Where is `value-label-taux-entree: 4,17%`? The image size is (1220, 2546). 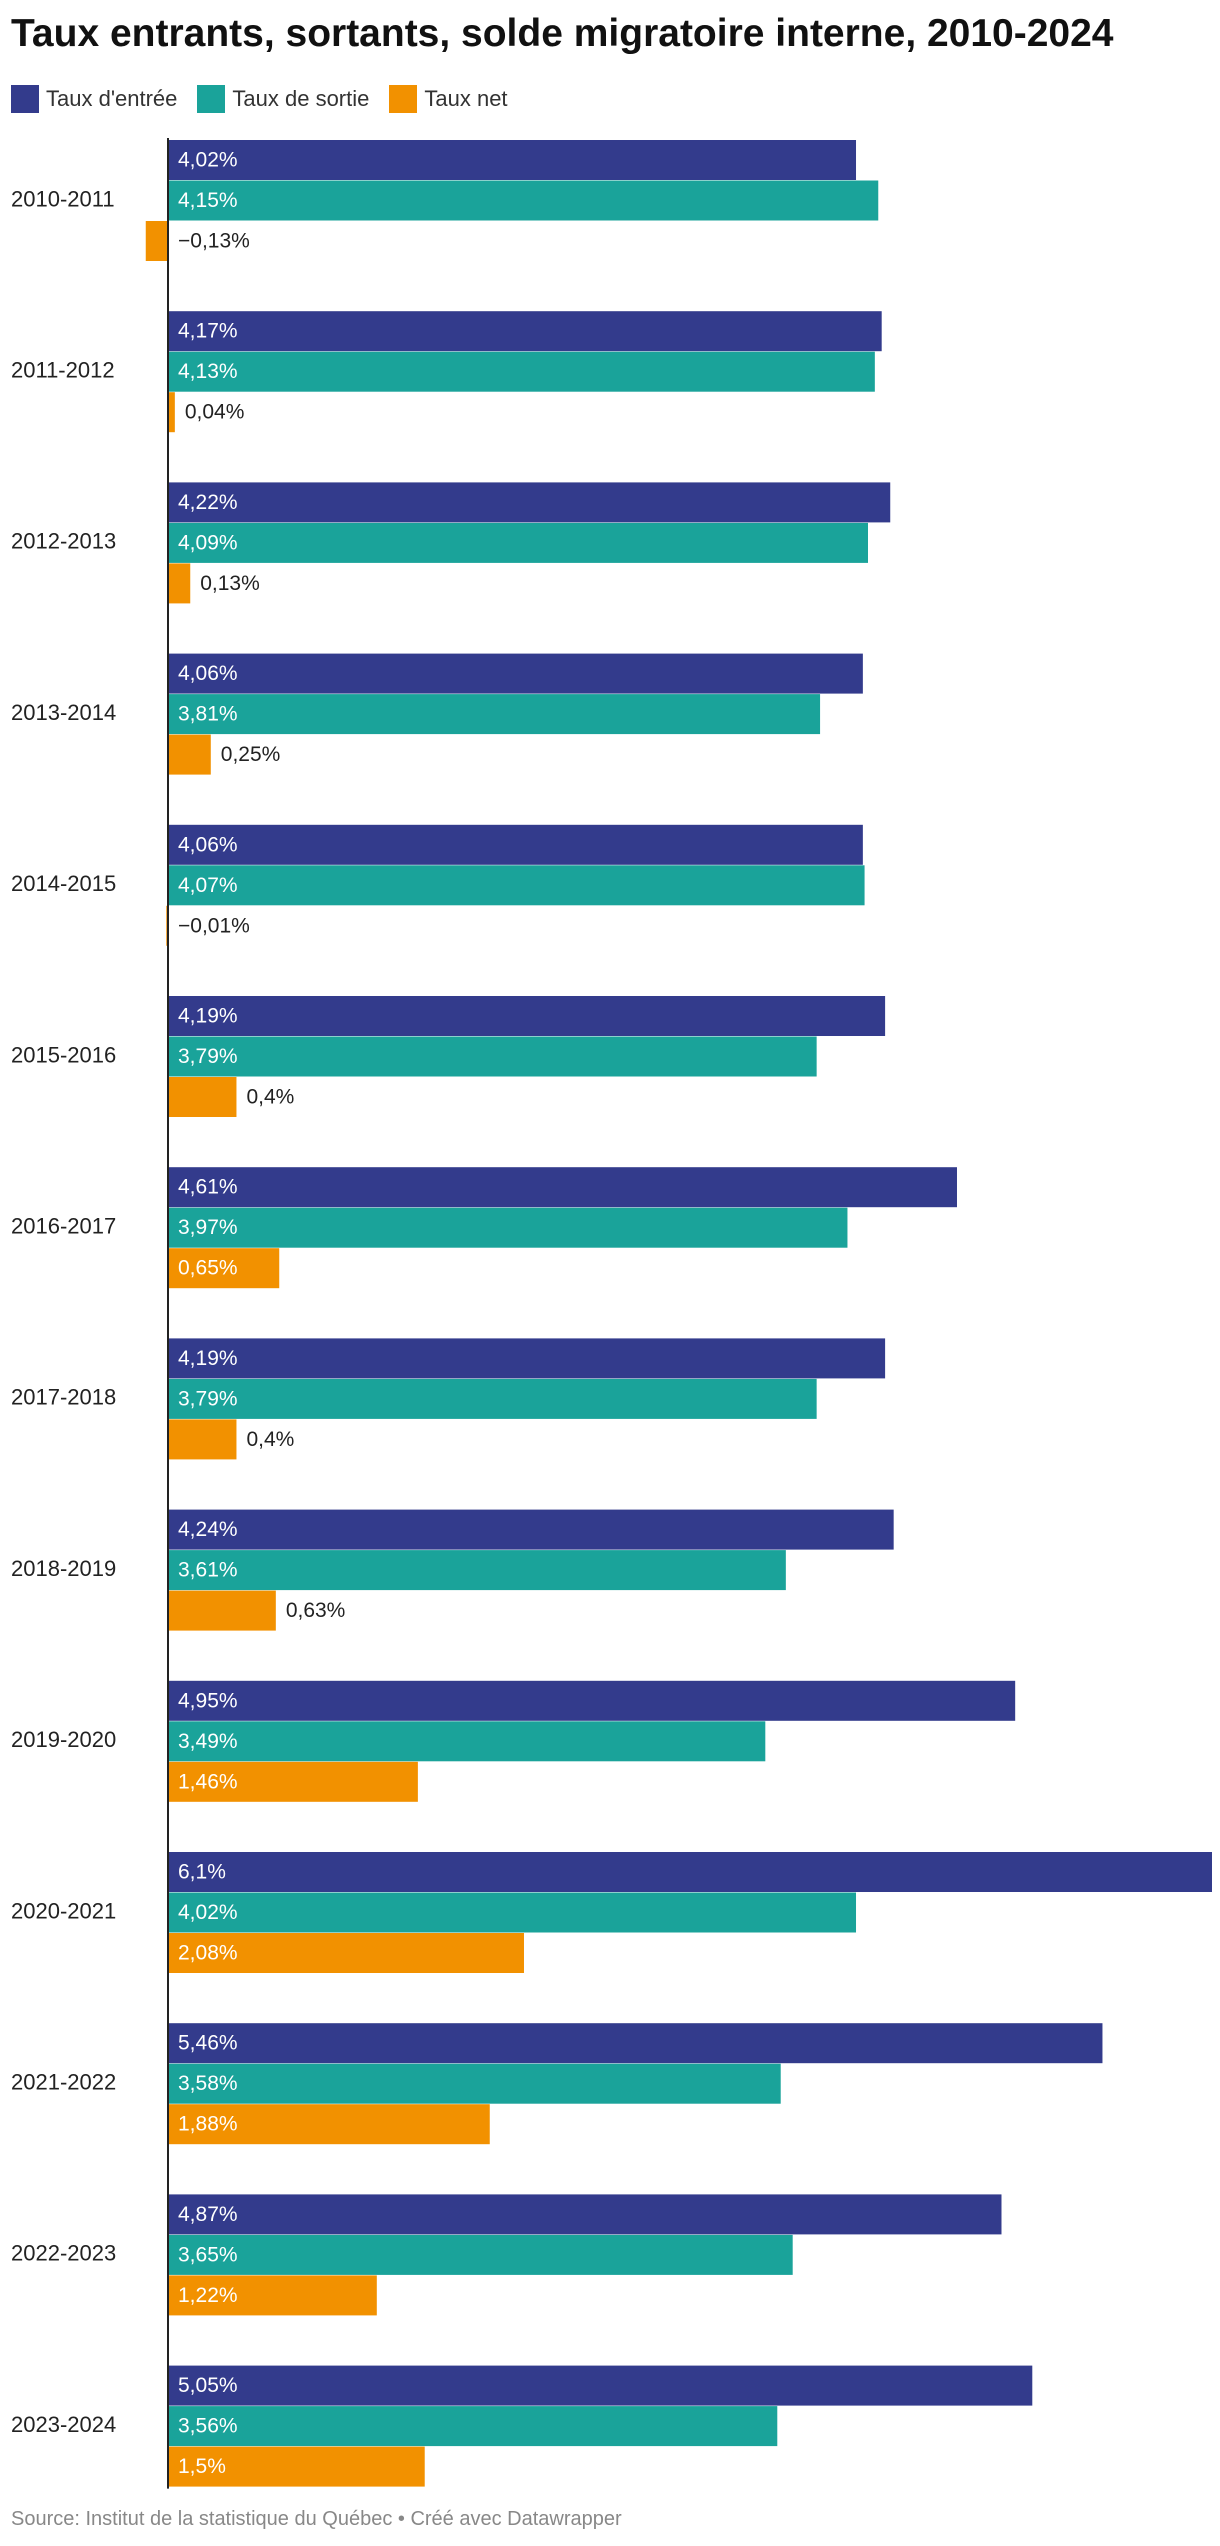 value-label-taux-entree: 4,17% is located at coordinates (208, 331).